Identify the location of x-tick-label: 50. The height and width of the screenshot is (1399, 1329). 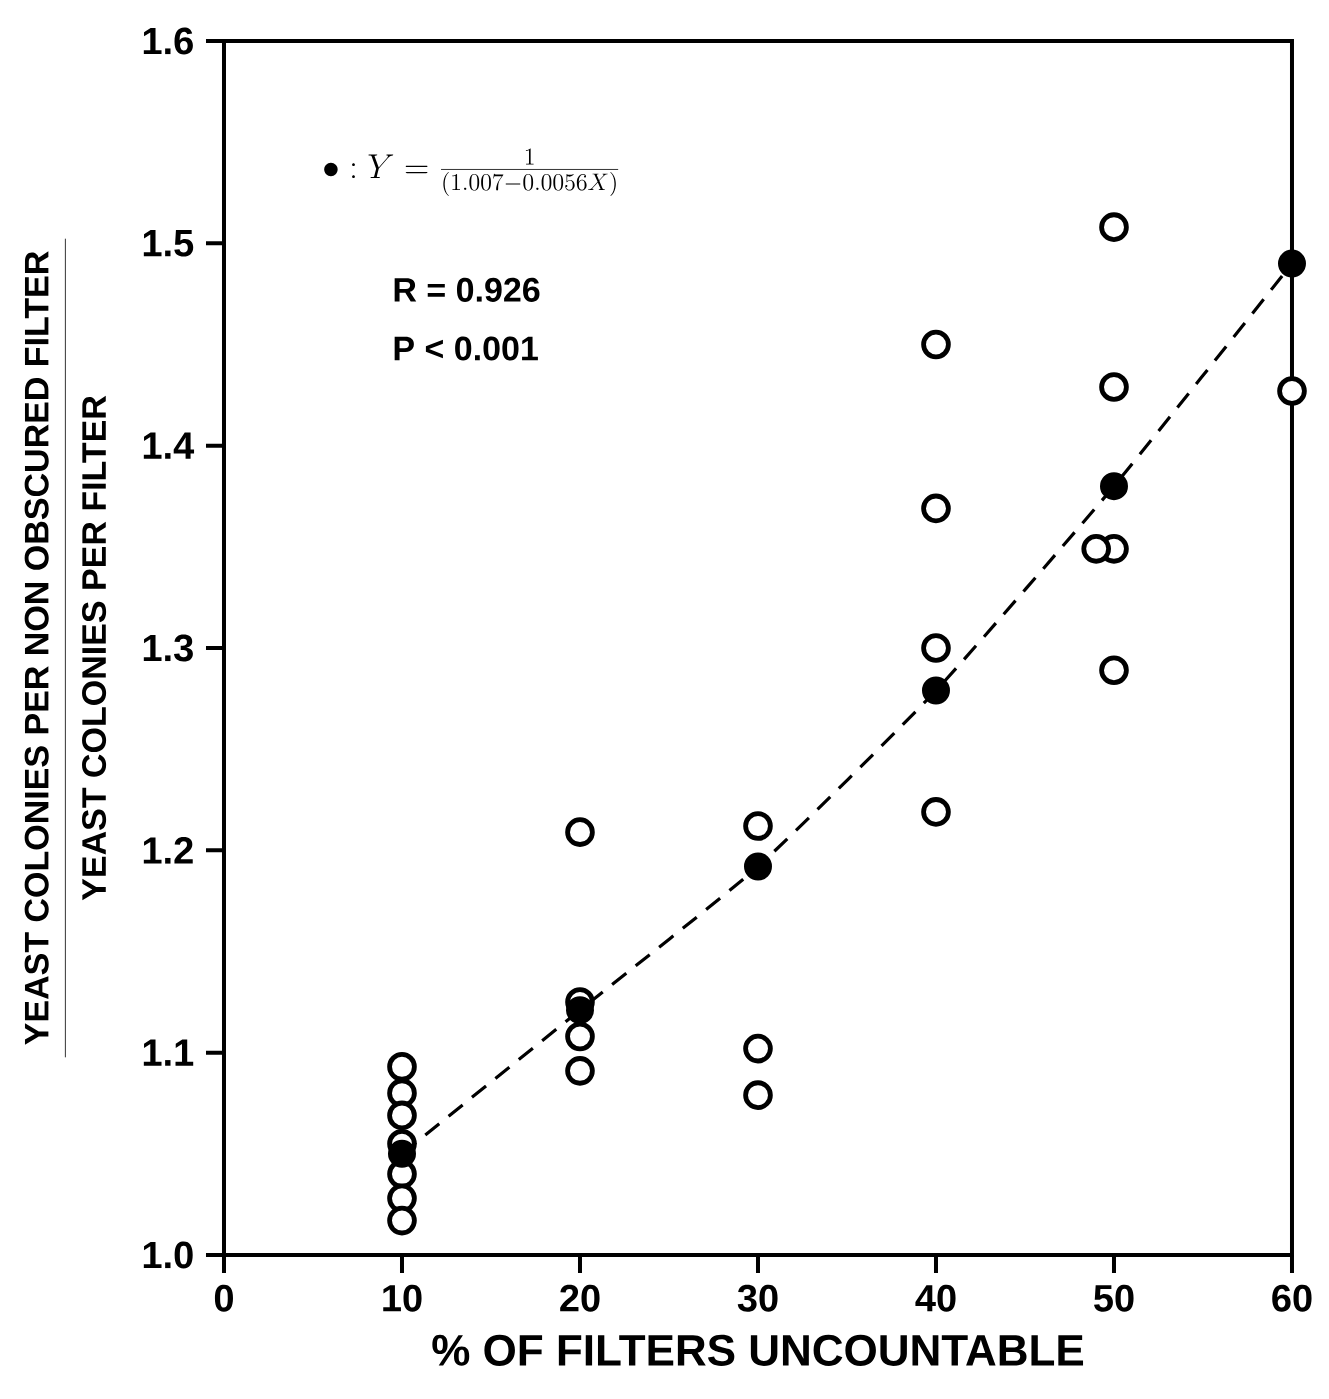
(1114, 1298).